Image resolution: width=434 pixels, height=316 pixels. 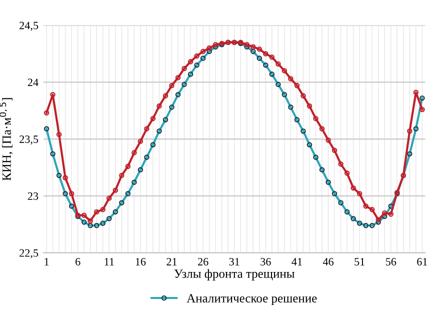 I want to click on legend-label: Аналитическое решение, so click(x=251, y=300).